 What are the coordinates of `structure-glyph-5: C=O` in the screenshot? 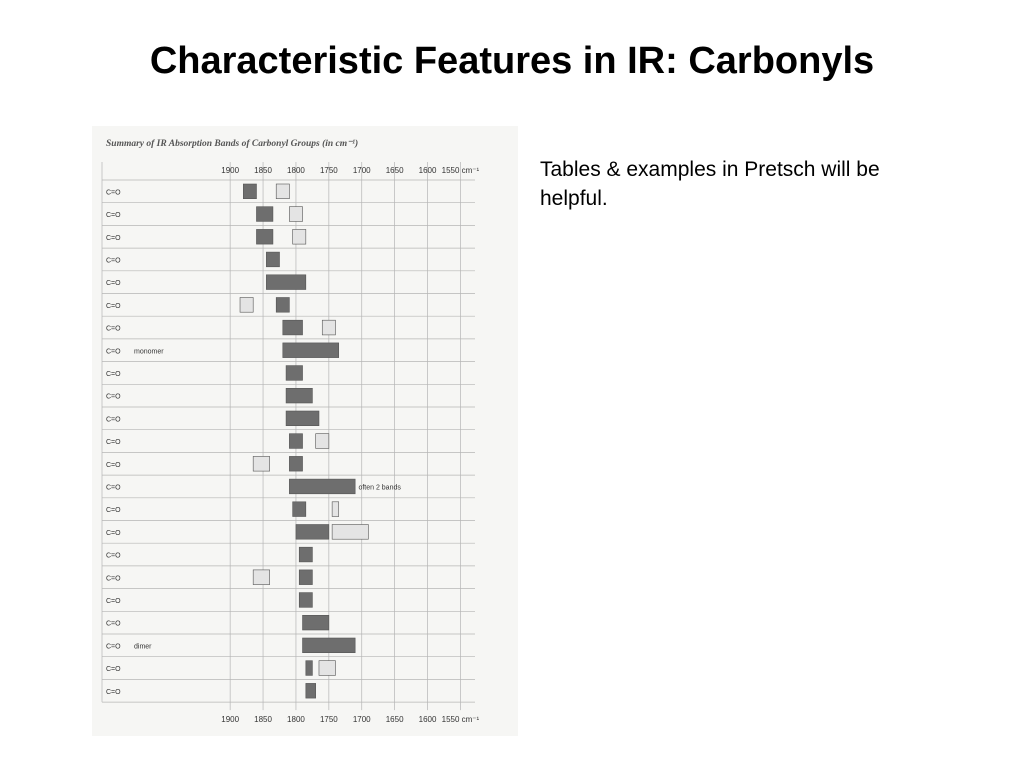 It's located at (113, 306).